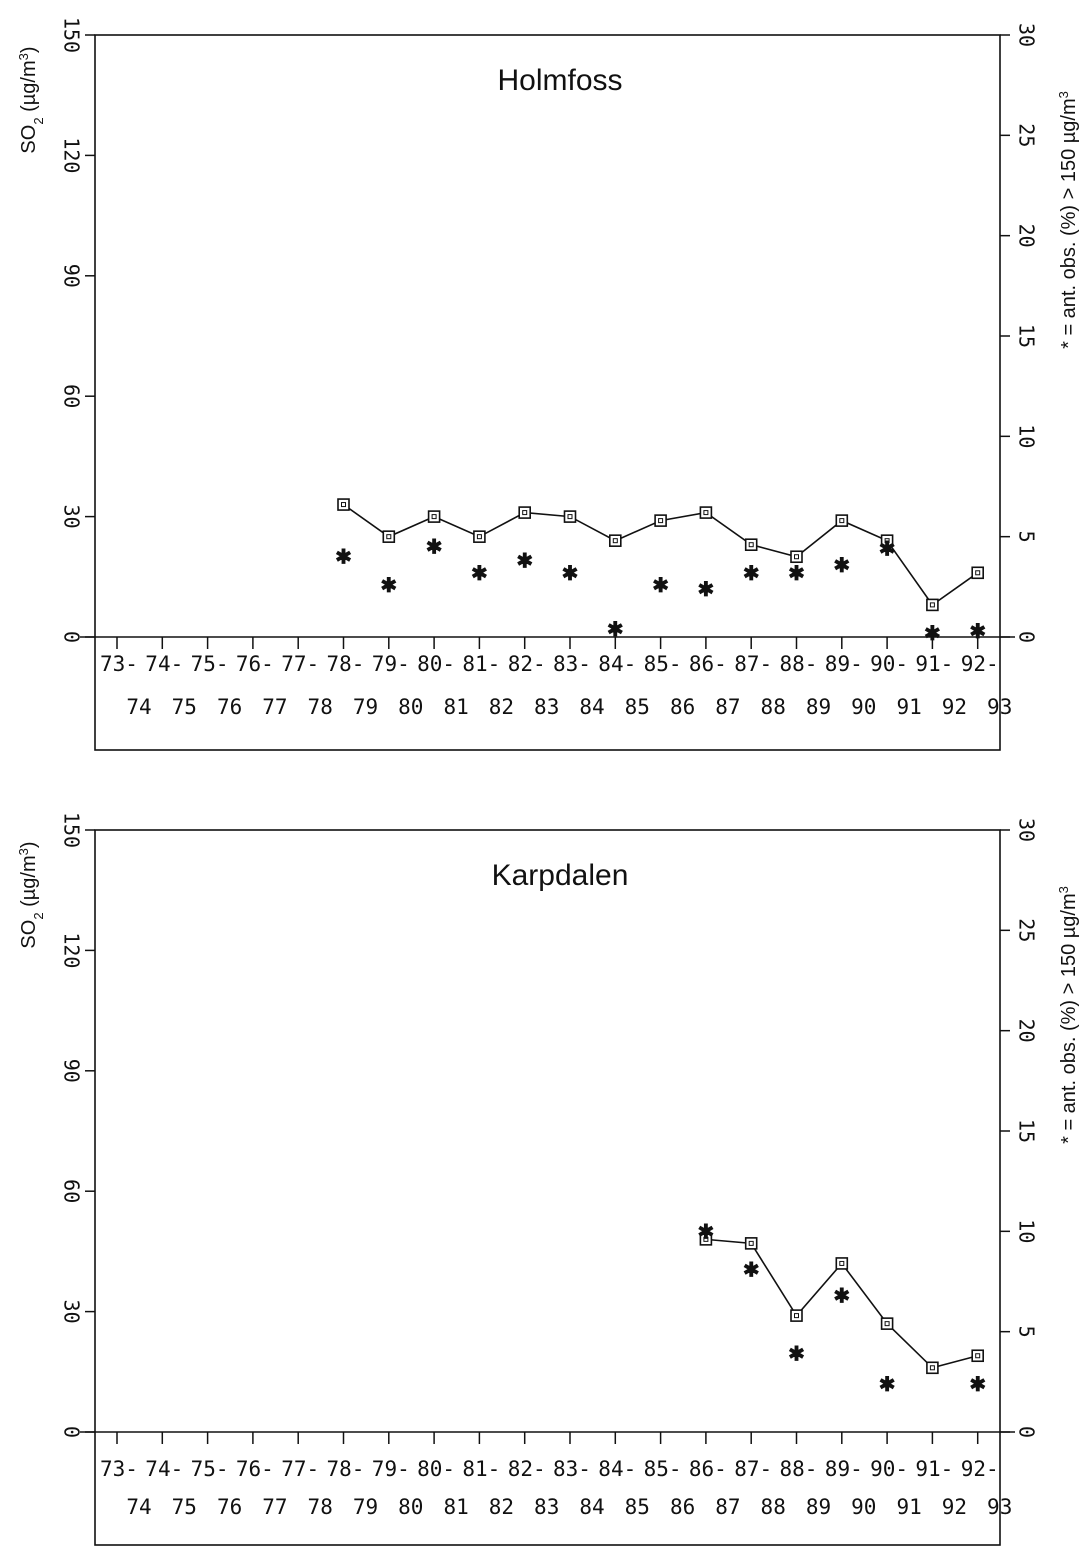 Image resolution: width=1089 pixels, height=1550 pixels. I want to click on x-tick-label-bottom: 92, so click(954, 1507).